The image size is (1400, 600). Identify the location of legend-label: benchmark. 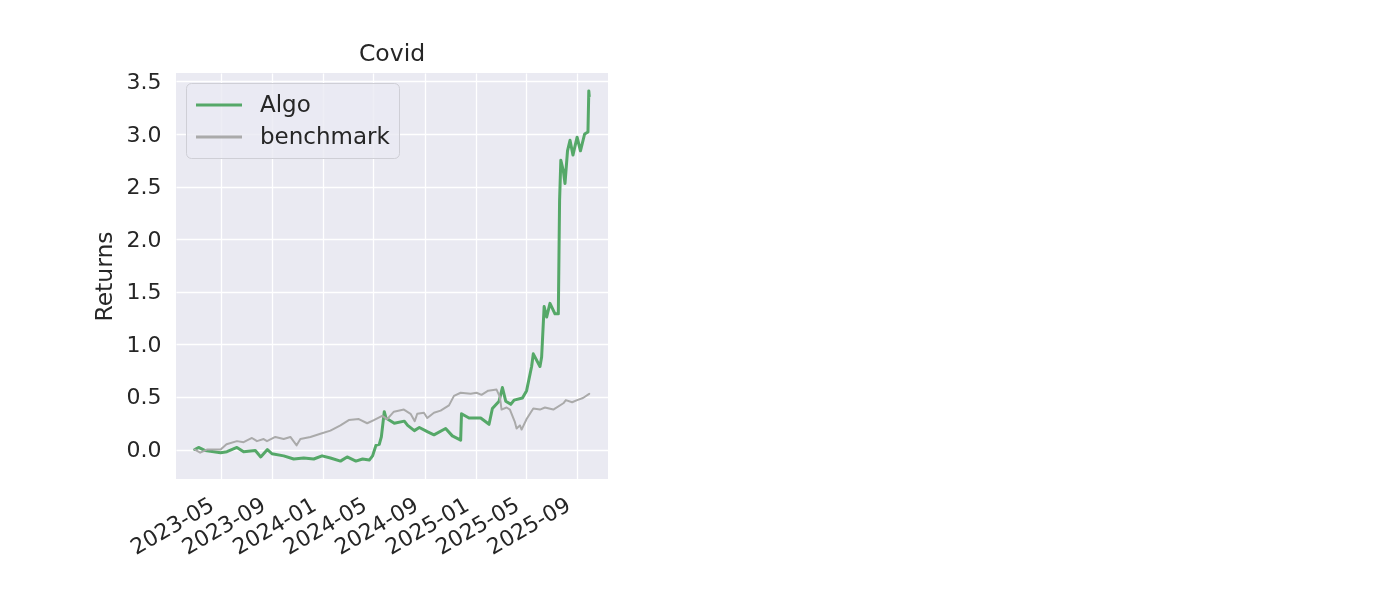
(325, 136).